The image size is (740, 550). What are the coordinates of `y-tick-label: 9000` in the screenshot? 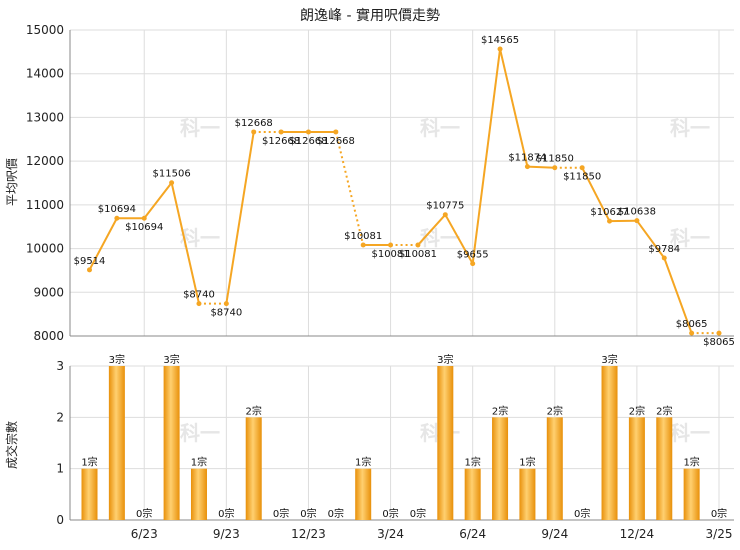 It's located at (48, 292).